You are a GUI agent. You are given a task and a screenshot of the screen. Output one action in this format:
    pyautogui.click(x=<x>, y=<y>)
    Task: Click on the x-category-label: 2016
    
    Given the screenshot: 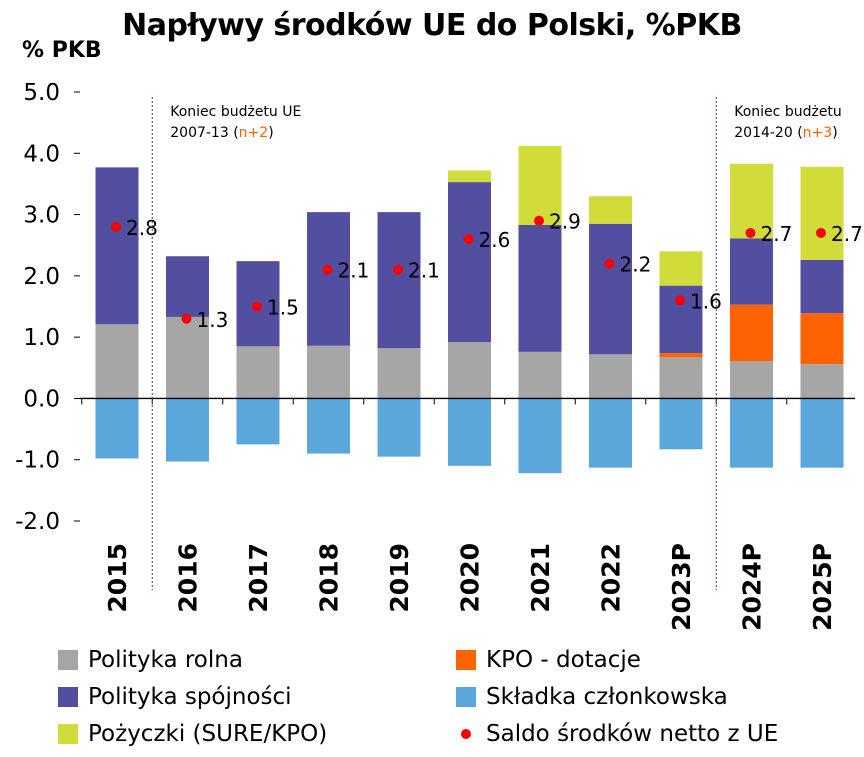 What is the action you would take?
    pyautogui.click(x=188, y=578)
    